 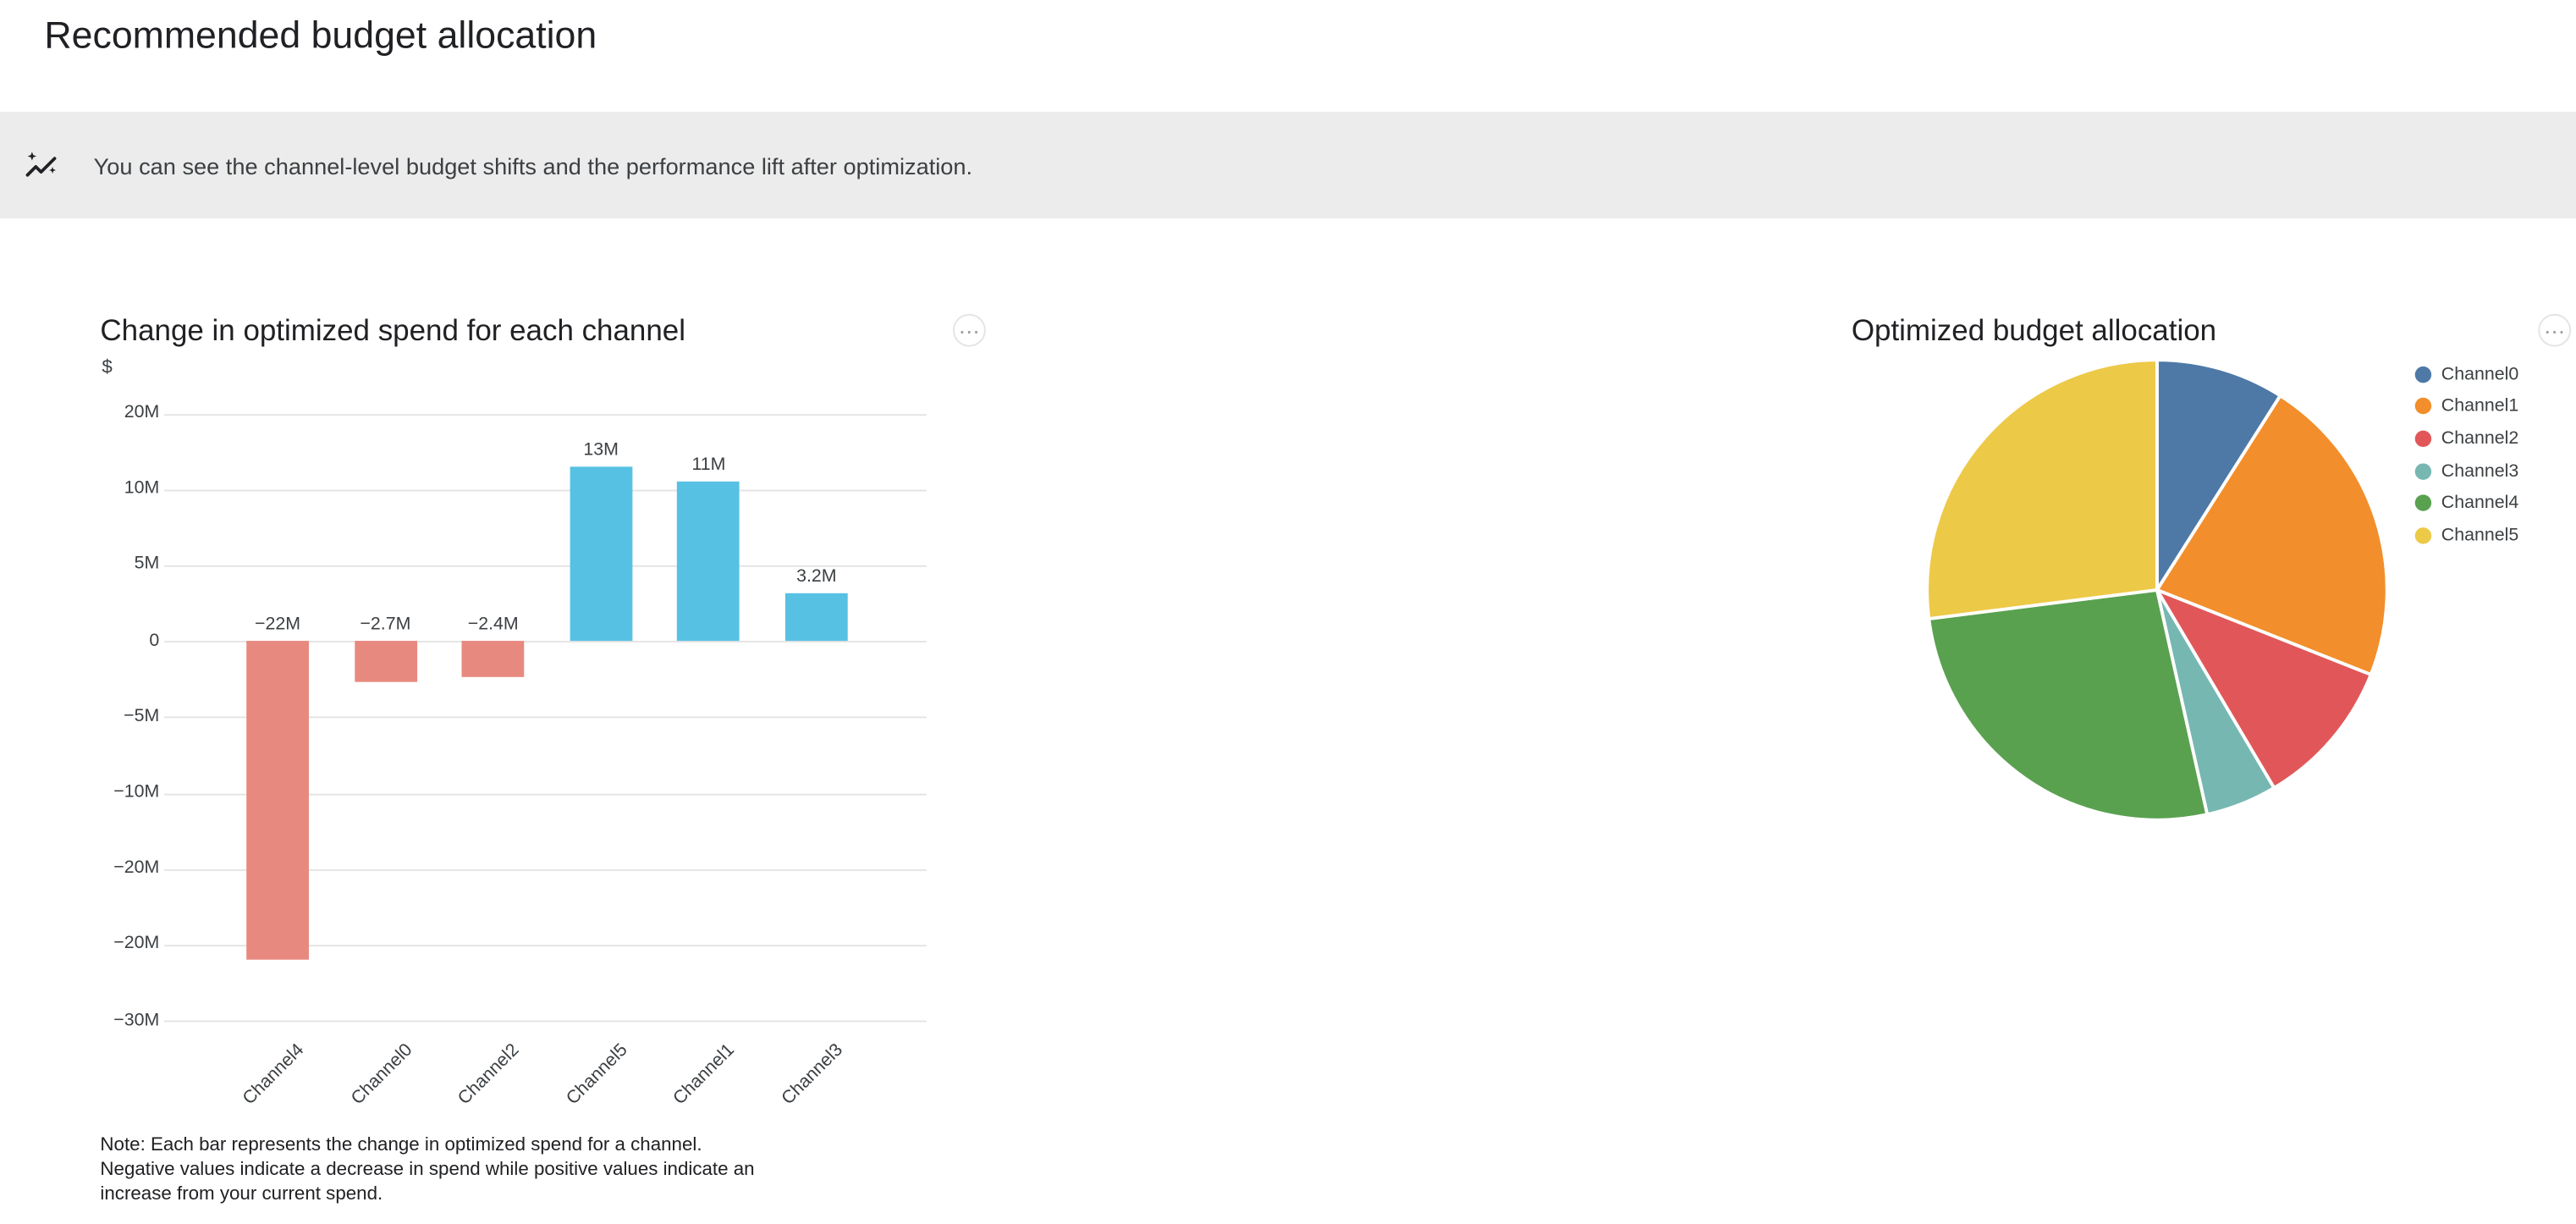 I want to click on y-tick-label: 20M, so click(x=142, y=412).